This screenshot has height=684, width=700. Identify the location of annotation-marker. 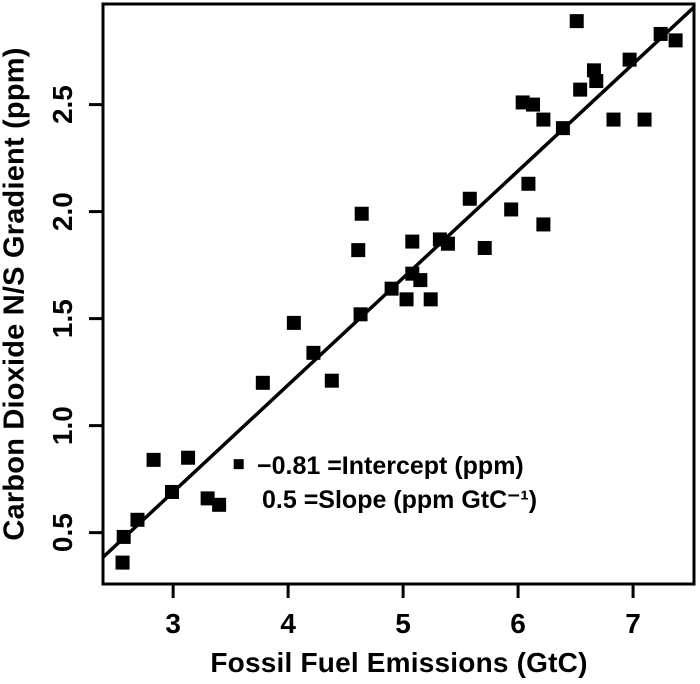
(238, 464).